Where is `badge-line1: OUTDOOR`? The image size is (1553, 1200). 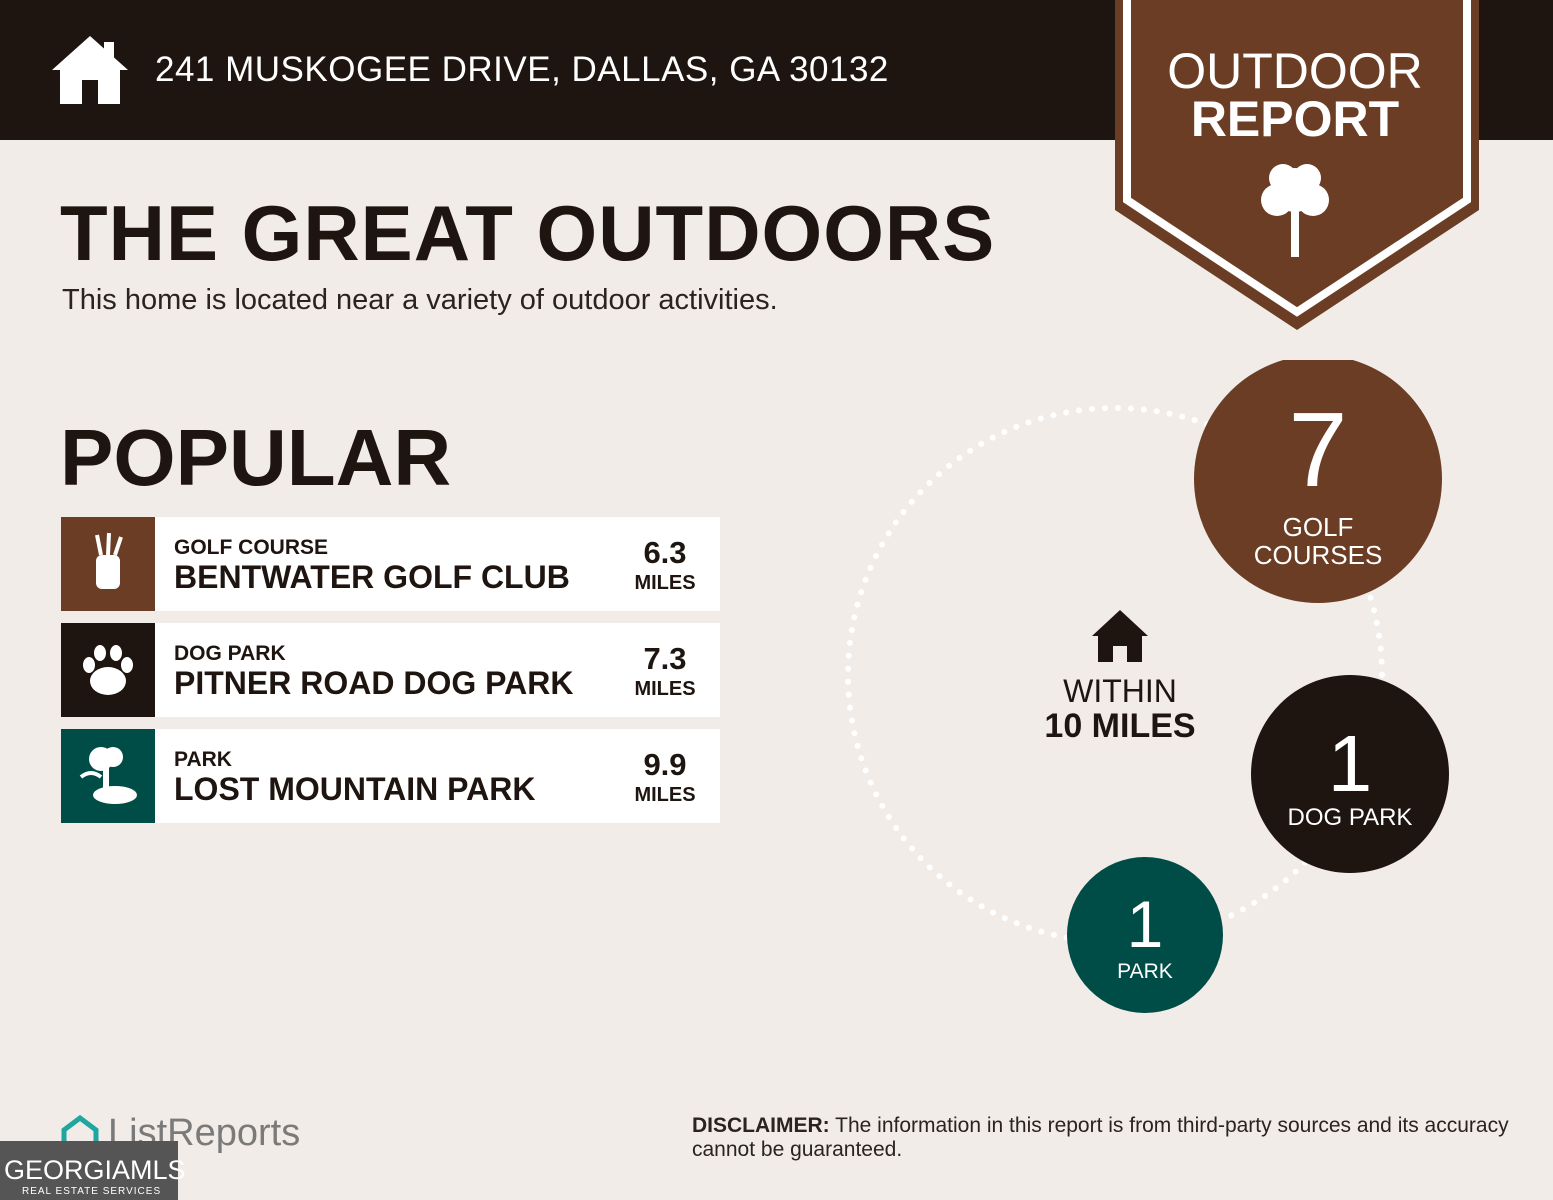
badge-line1: OUTDOOR is located at coordinates (1295, 71).